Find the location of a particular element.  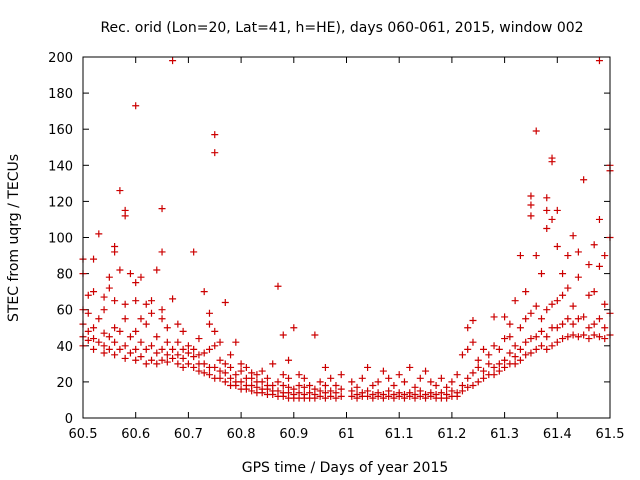

y-tick-label: 160 is located at coordinates (60, 130).